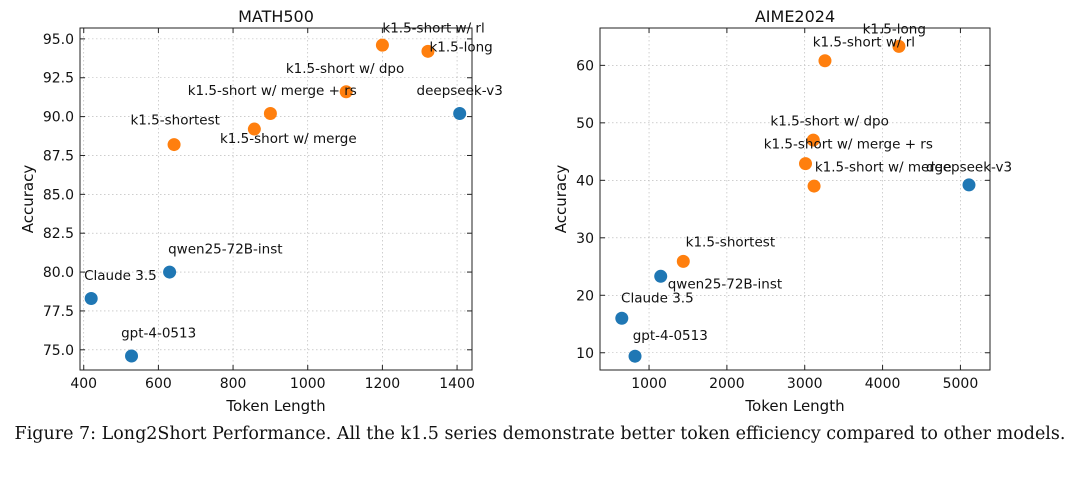 Image resolution: width=1080 pixels, height=478 pixels. Describe the element at coordinates (58, 312) in the screenshot. I see `math500-y-tick-label: 77.5` at that location.